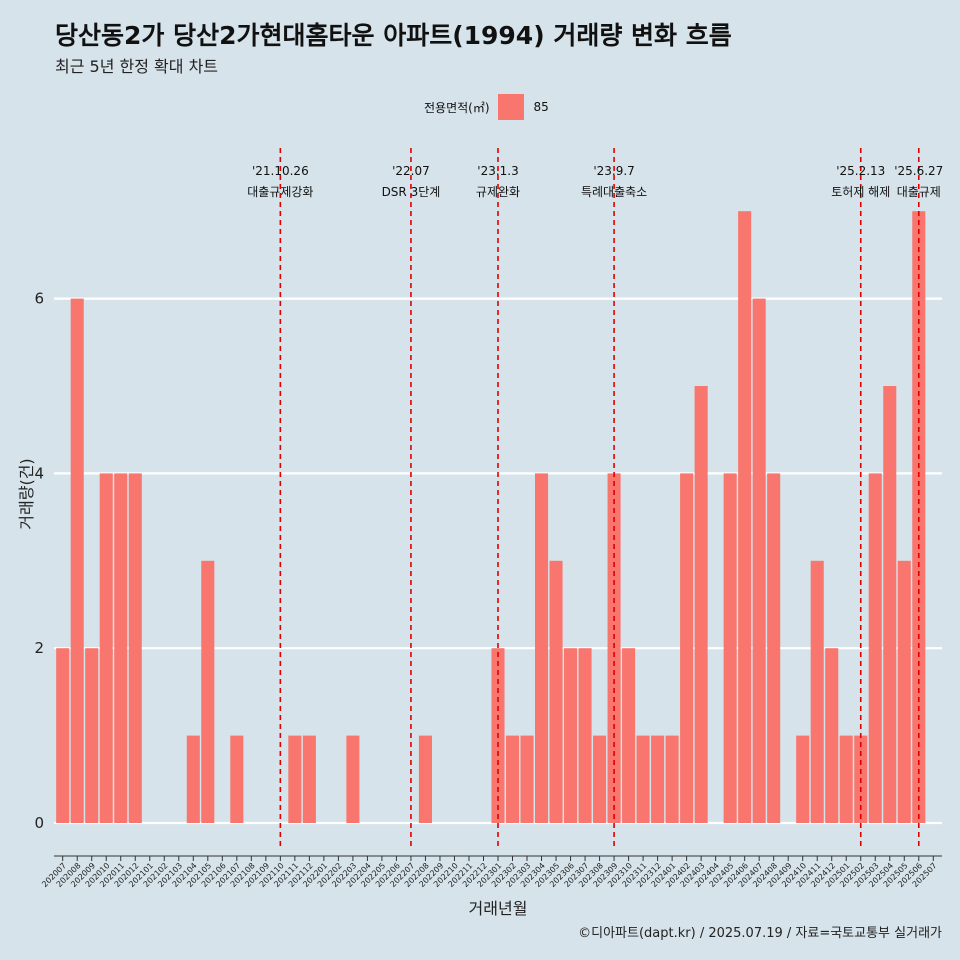  Describe the element at coordinates (39, 473) in the screenshot. I see `y-tick-label: 4` at that location.